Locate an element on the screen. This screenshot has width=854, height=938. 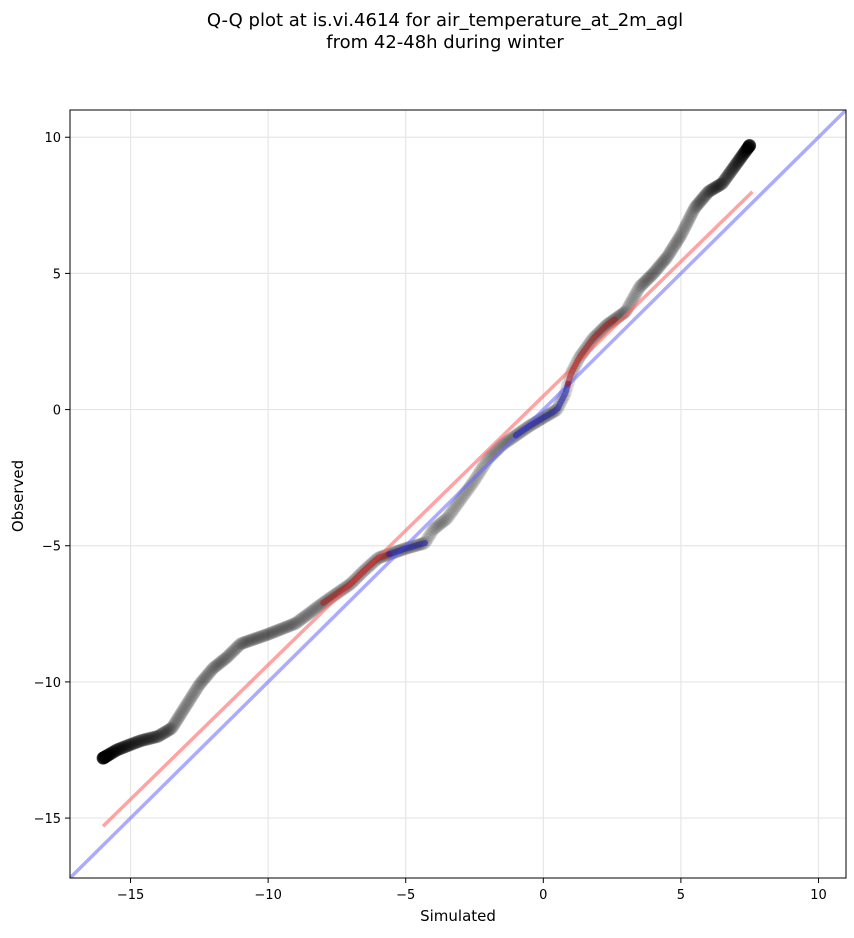
x-tick-label: 0 is located at coordinates (543, 895).